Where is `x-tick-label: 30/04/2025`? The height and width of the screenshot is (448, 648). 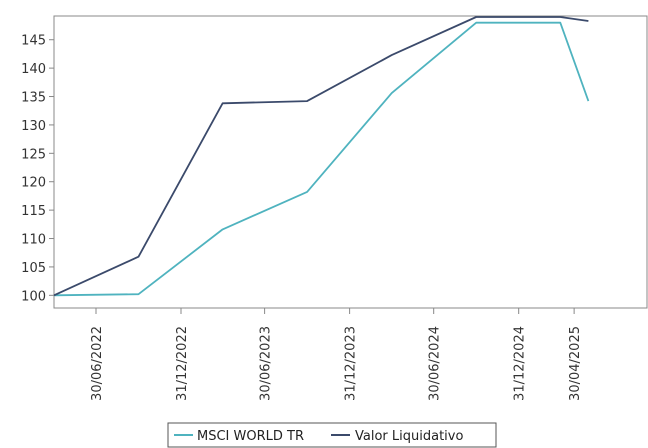 x-tick-label: 30/04/2025 is located at coordinates (575, 363).